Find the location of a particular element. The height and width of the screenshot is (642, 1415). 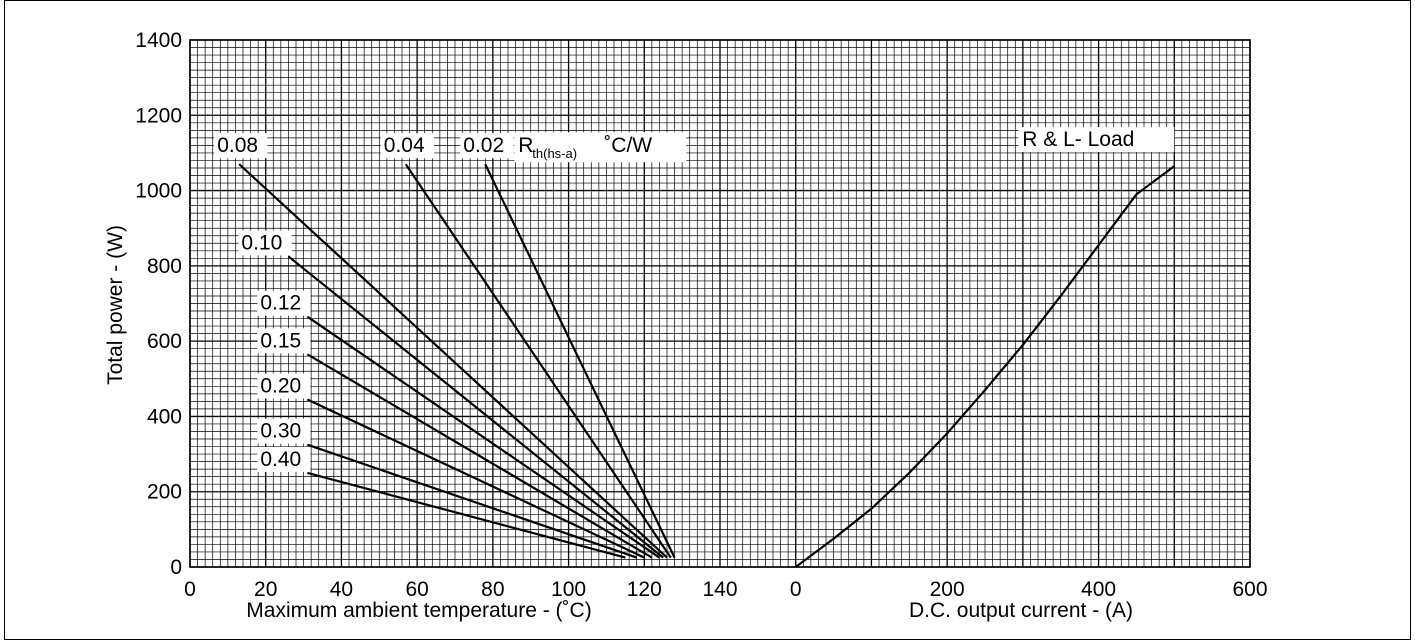

series-label-0.15: 0.15 is located at coordinates (280, 340).